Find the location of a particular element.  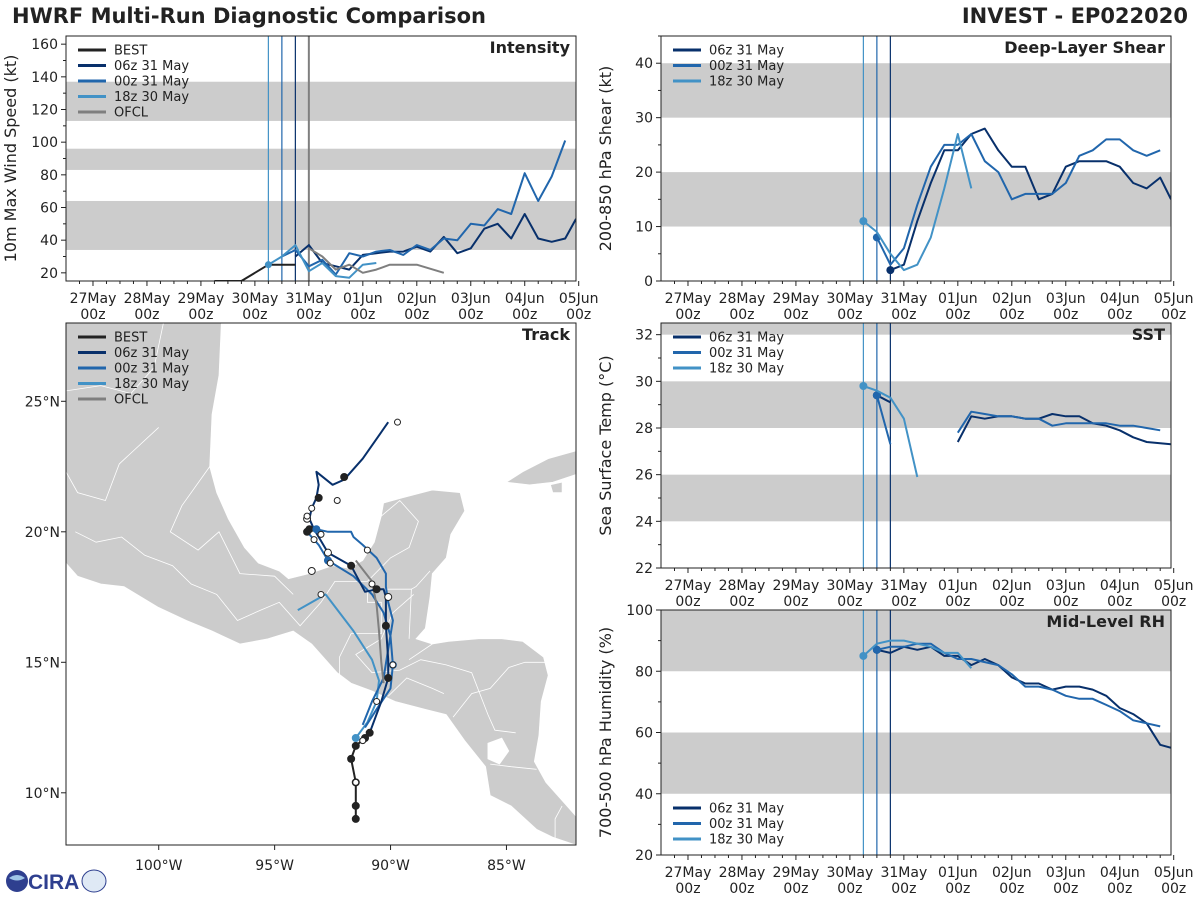

intensity-xtick-label-date: 05Jun is located at coordinates (579, 299).